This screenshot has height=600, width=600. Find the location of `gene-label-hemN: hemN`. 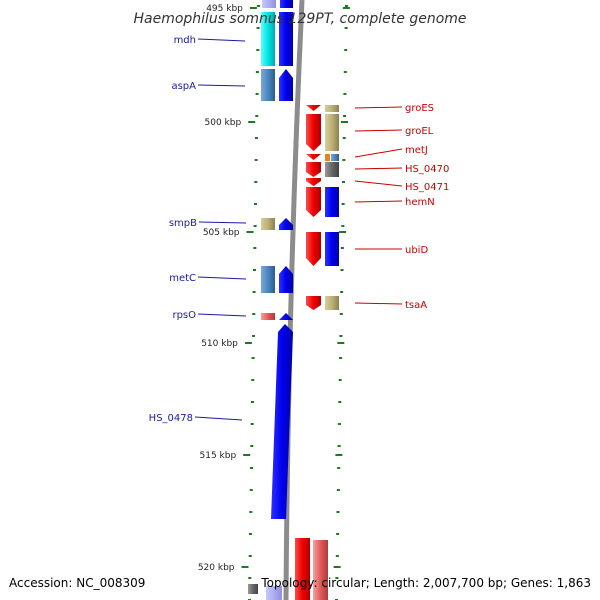

gene-label-hemN: hemN is located at coordinates (420, 202).